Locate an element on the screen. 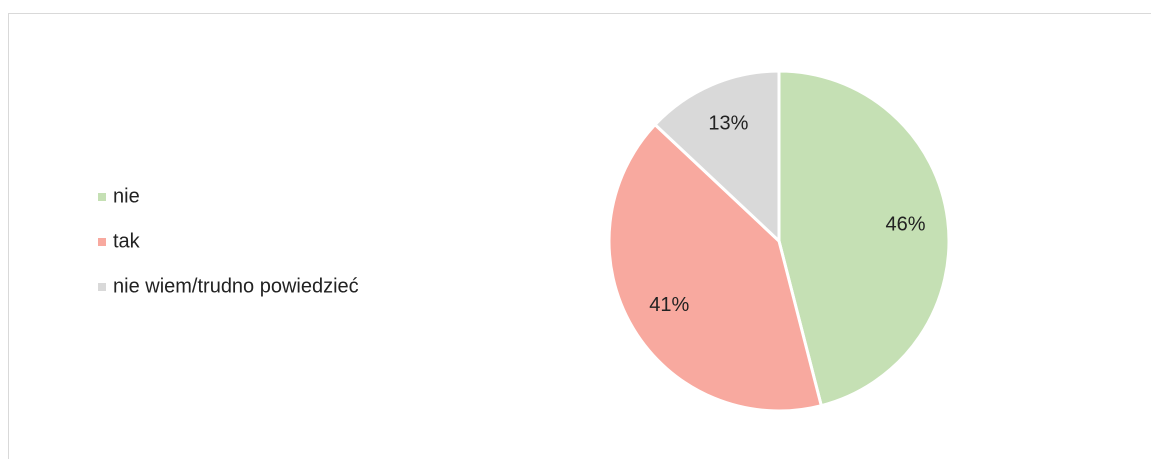  data-label: 41% is located at coordinates (669, 305).